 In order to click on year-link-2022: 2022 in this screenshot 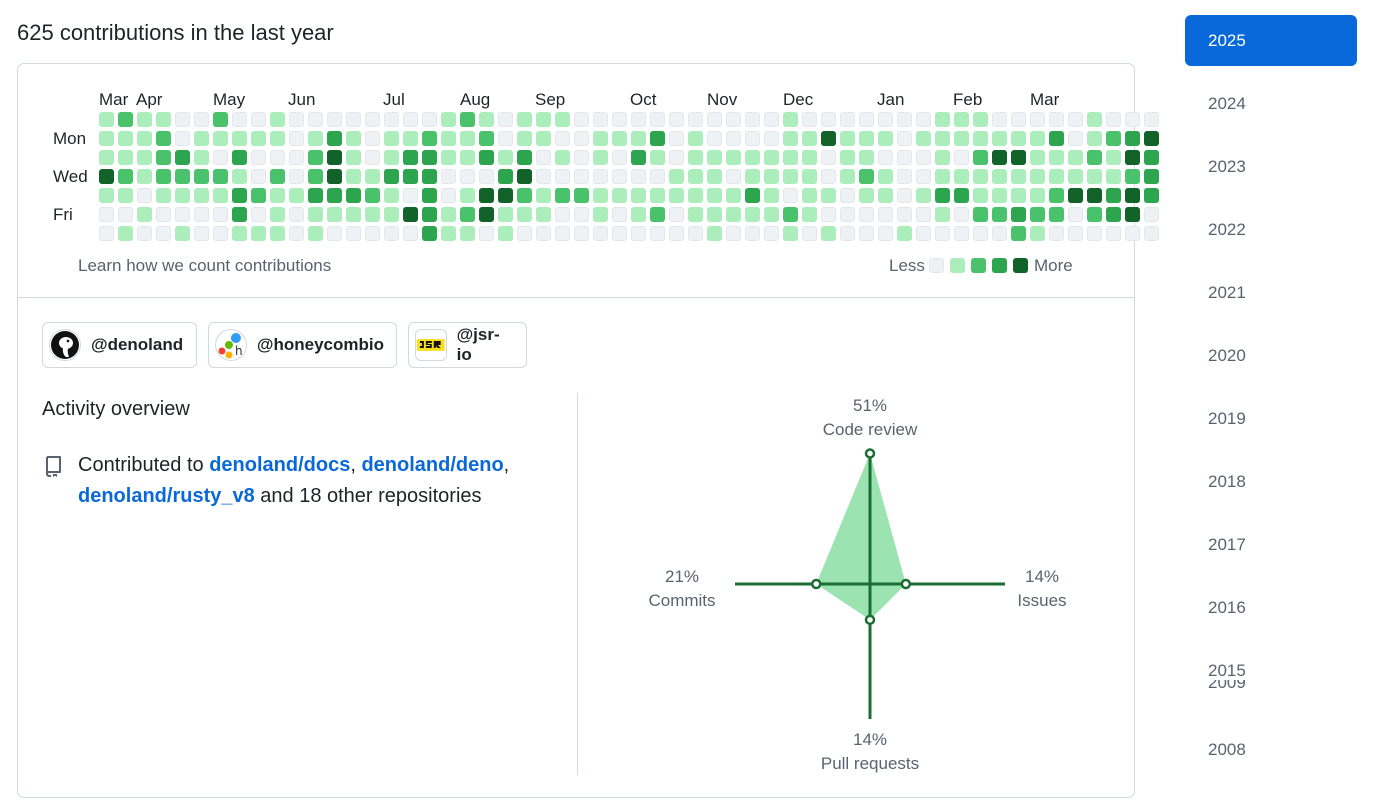, I will do `click(1227, 229)`.